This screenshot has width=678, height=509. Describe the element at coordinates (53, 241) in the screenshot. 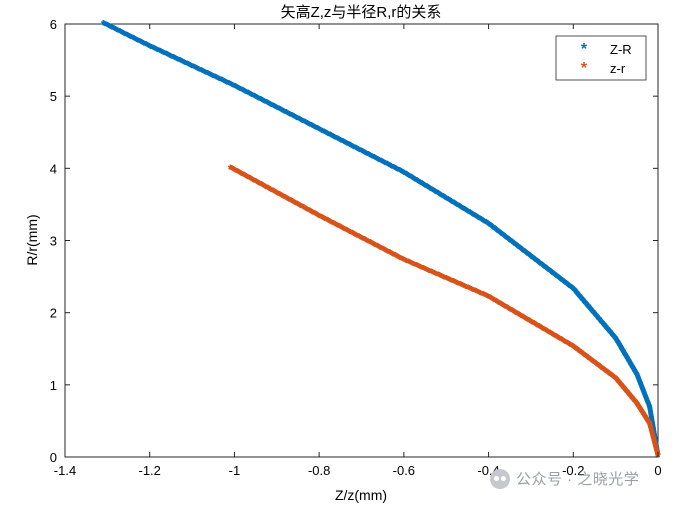

I see `y-tick-label: 3` at that location.